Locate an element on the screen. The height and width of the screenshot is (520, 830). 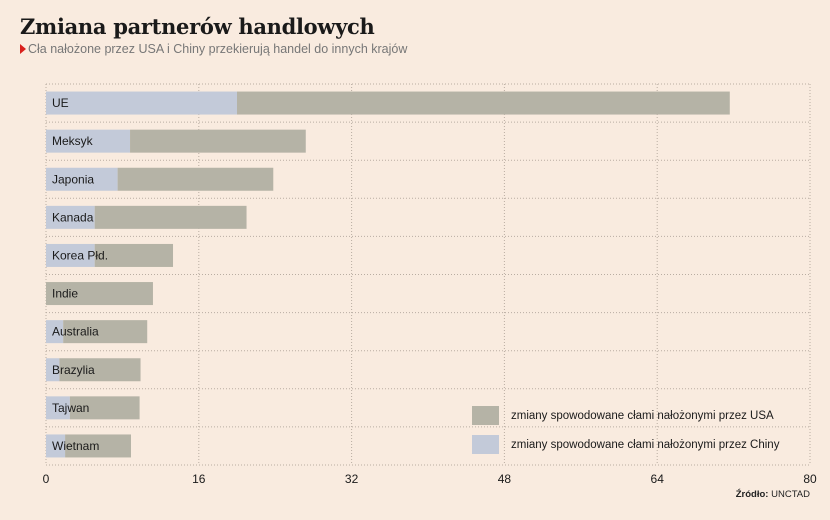
x-tick-label: 0 is located at coordinates (46, 479).